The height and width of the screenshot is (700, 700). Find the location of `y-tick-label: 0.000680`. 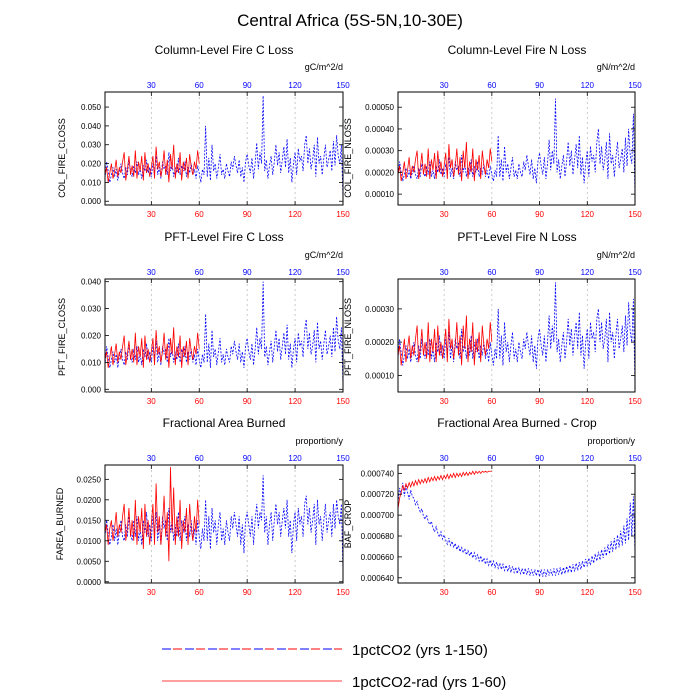

y-tick-label: 0.000680 is located at coordinates (378, 536).